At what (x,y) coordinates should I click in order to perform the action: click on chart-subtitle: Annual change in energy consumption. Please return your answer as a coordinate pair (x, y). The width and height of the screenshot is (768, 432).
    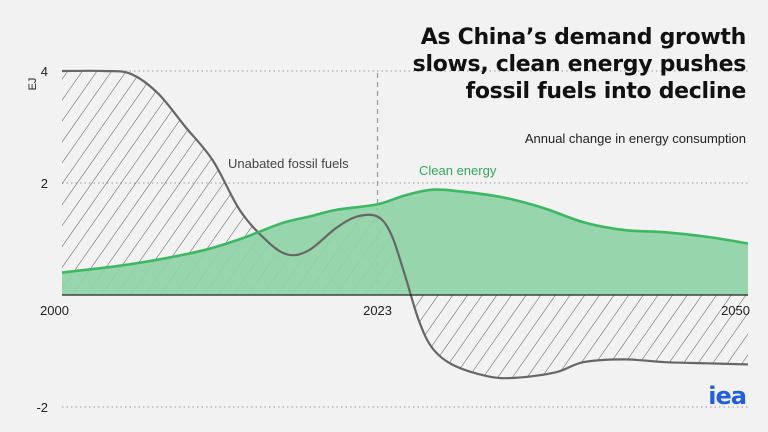
    Looking at the image, I should click on (635, 138).